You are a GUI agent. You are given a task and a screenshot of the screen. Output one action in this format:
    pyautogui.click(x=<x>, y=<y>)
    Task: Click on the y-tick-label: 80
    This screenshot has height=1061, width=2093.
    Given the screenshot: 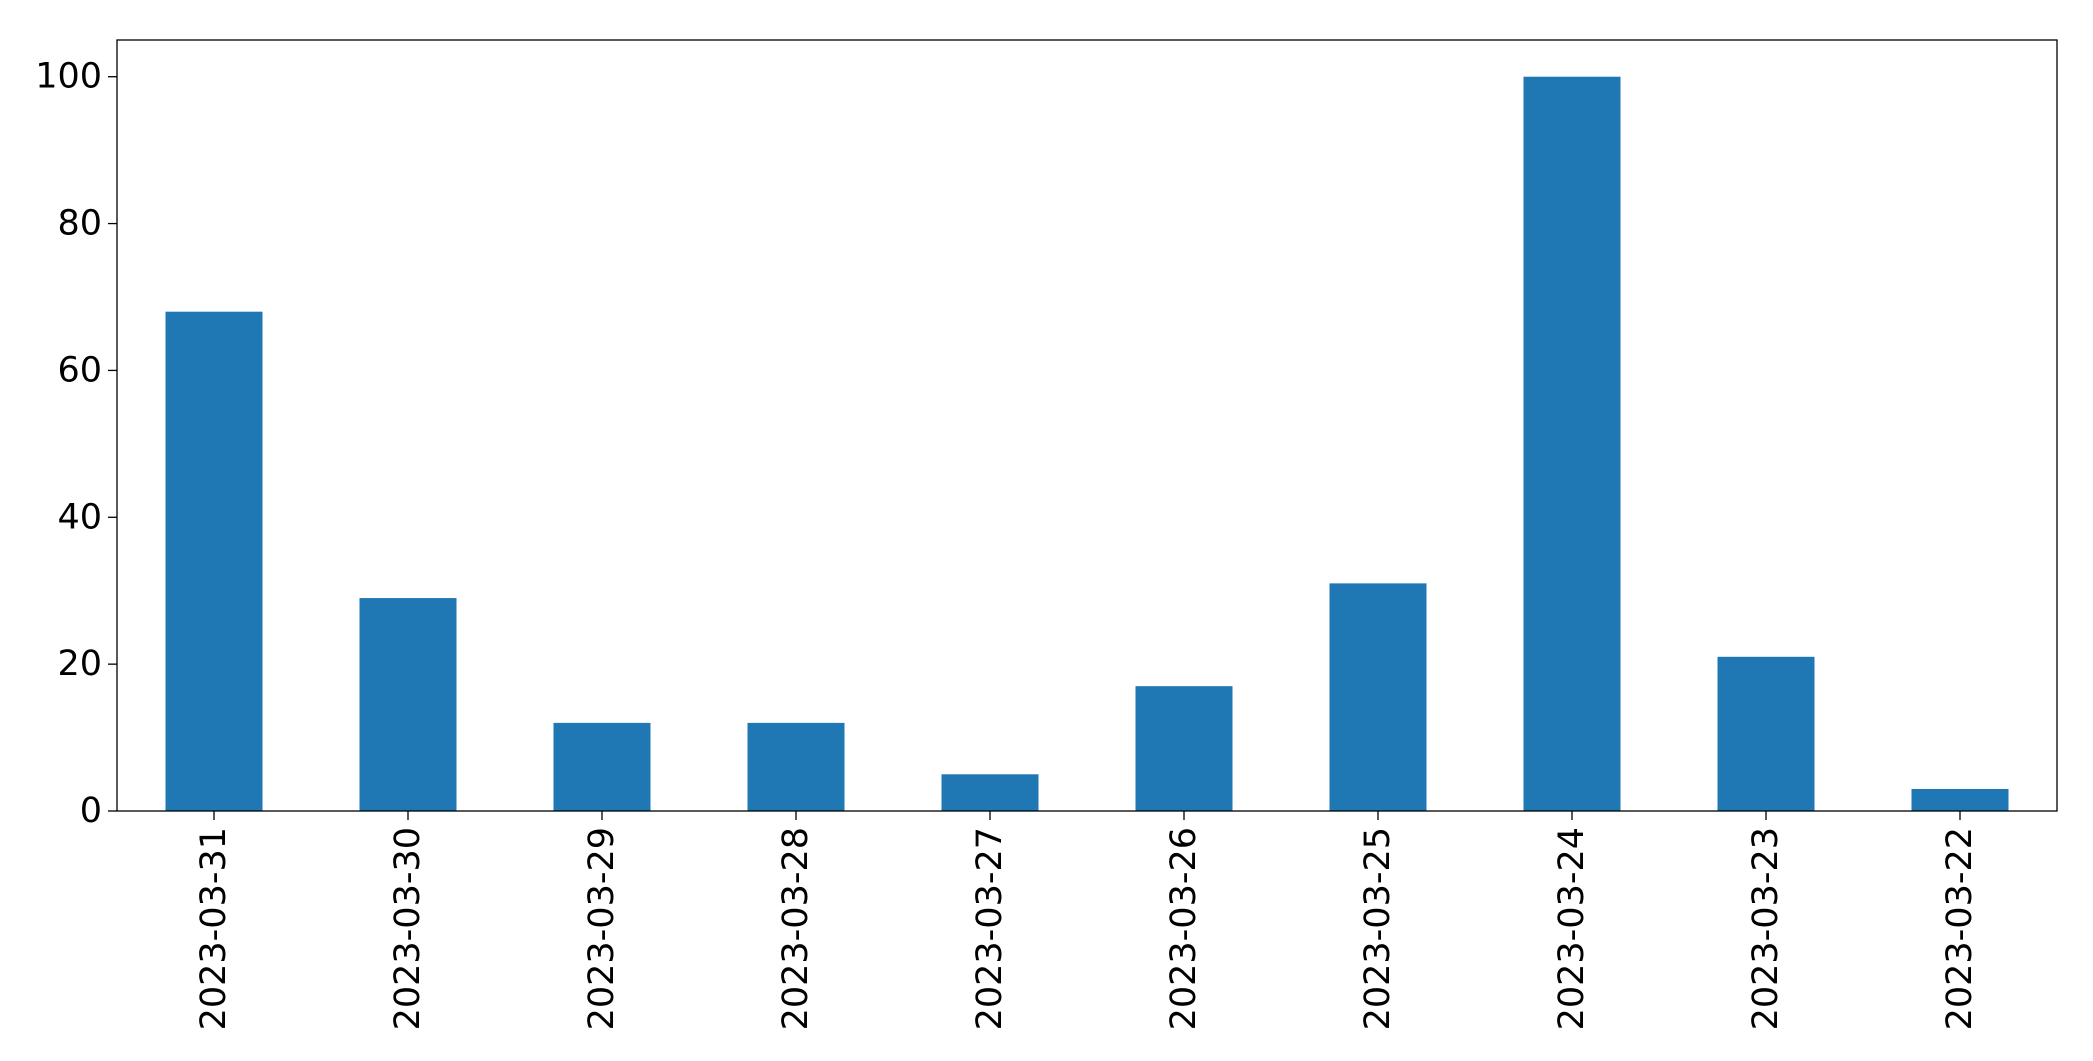 What is the action you would take?
    pyautogui.click(x=79, y=224)
    